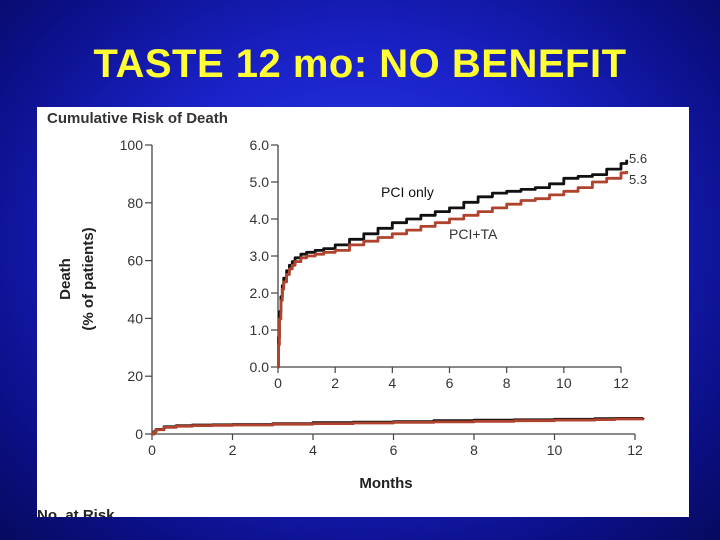 The image size is (720, 540). Describe the element at coordinates (88, 278) in the screenshot. I see `y-axis-label-line2: (% of patients)` at that location.